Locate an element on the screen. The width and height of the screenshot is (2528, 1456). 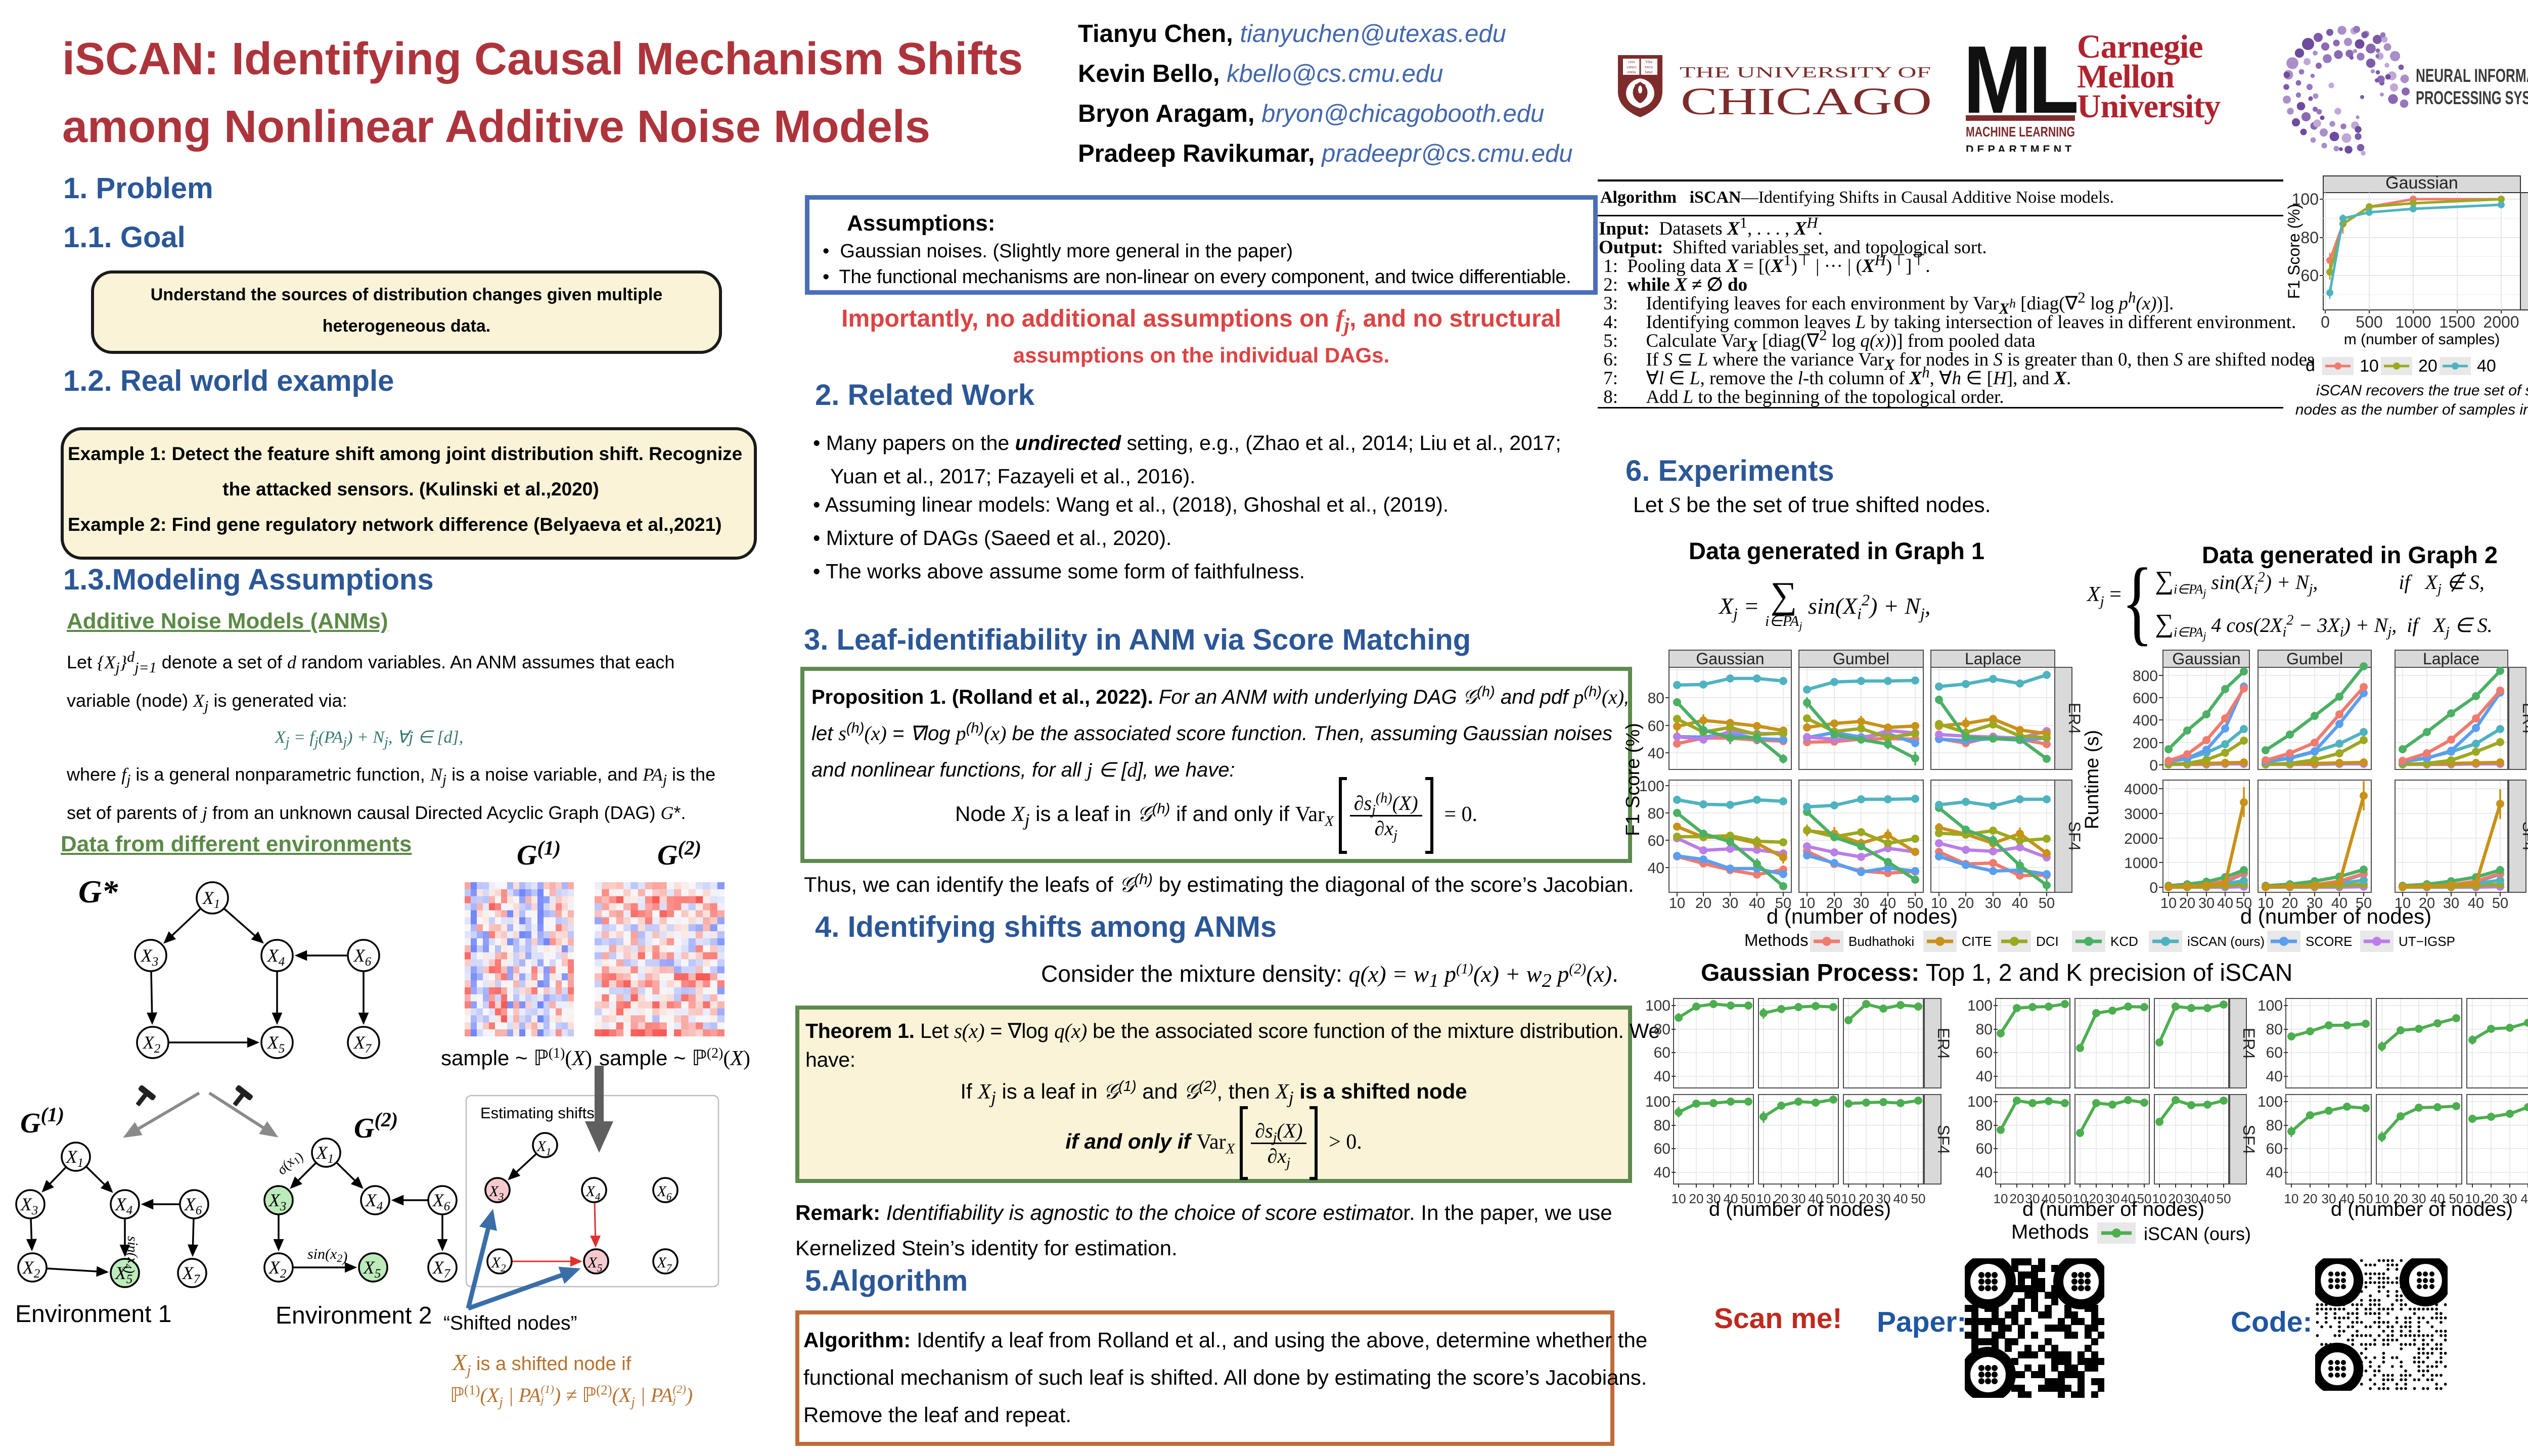
svg-text: 600 is located at coordinates (2146, 698).